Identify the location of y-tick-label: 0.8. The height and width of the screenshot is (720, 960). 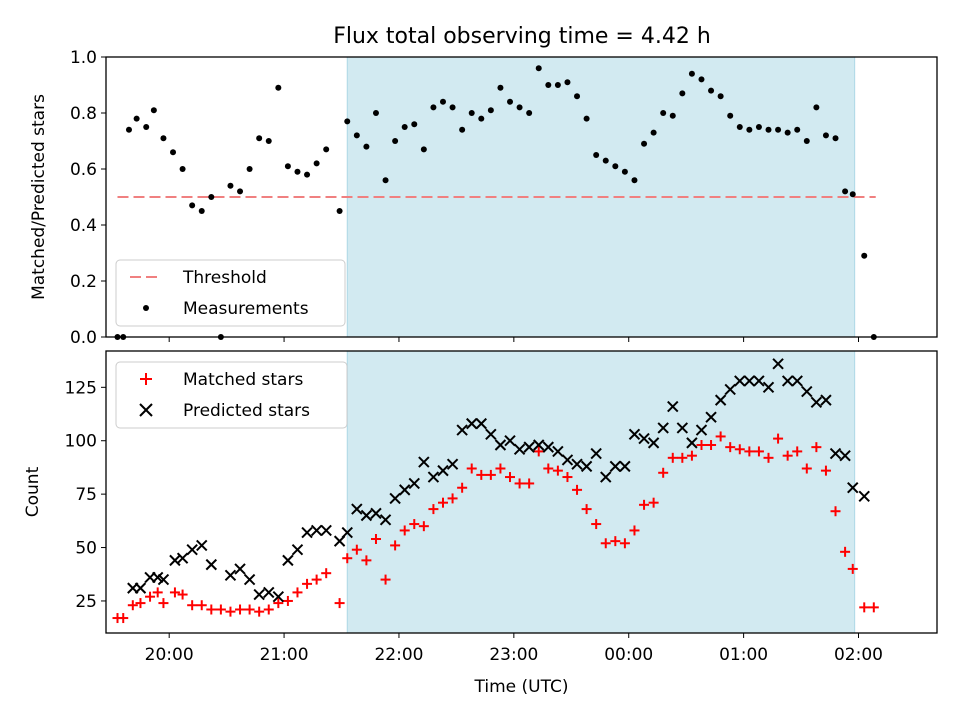
(83, 114).